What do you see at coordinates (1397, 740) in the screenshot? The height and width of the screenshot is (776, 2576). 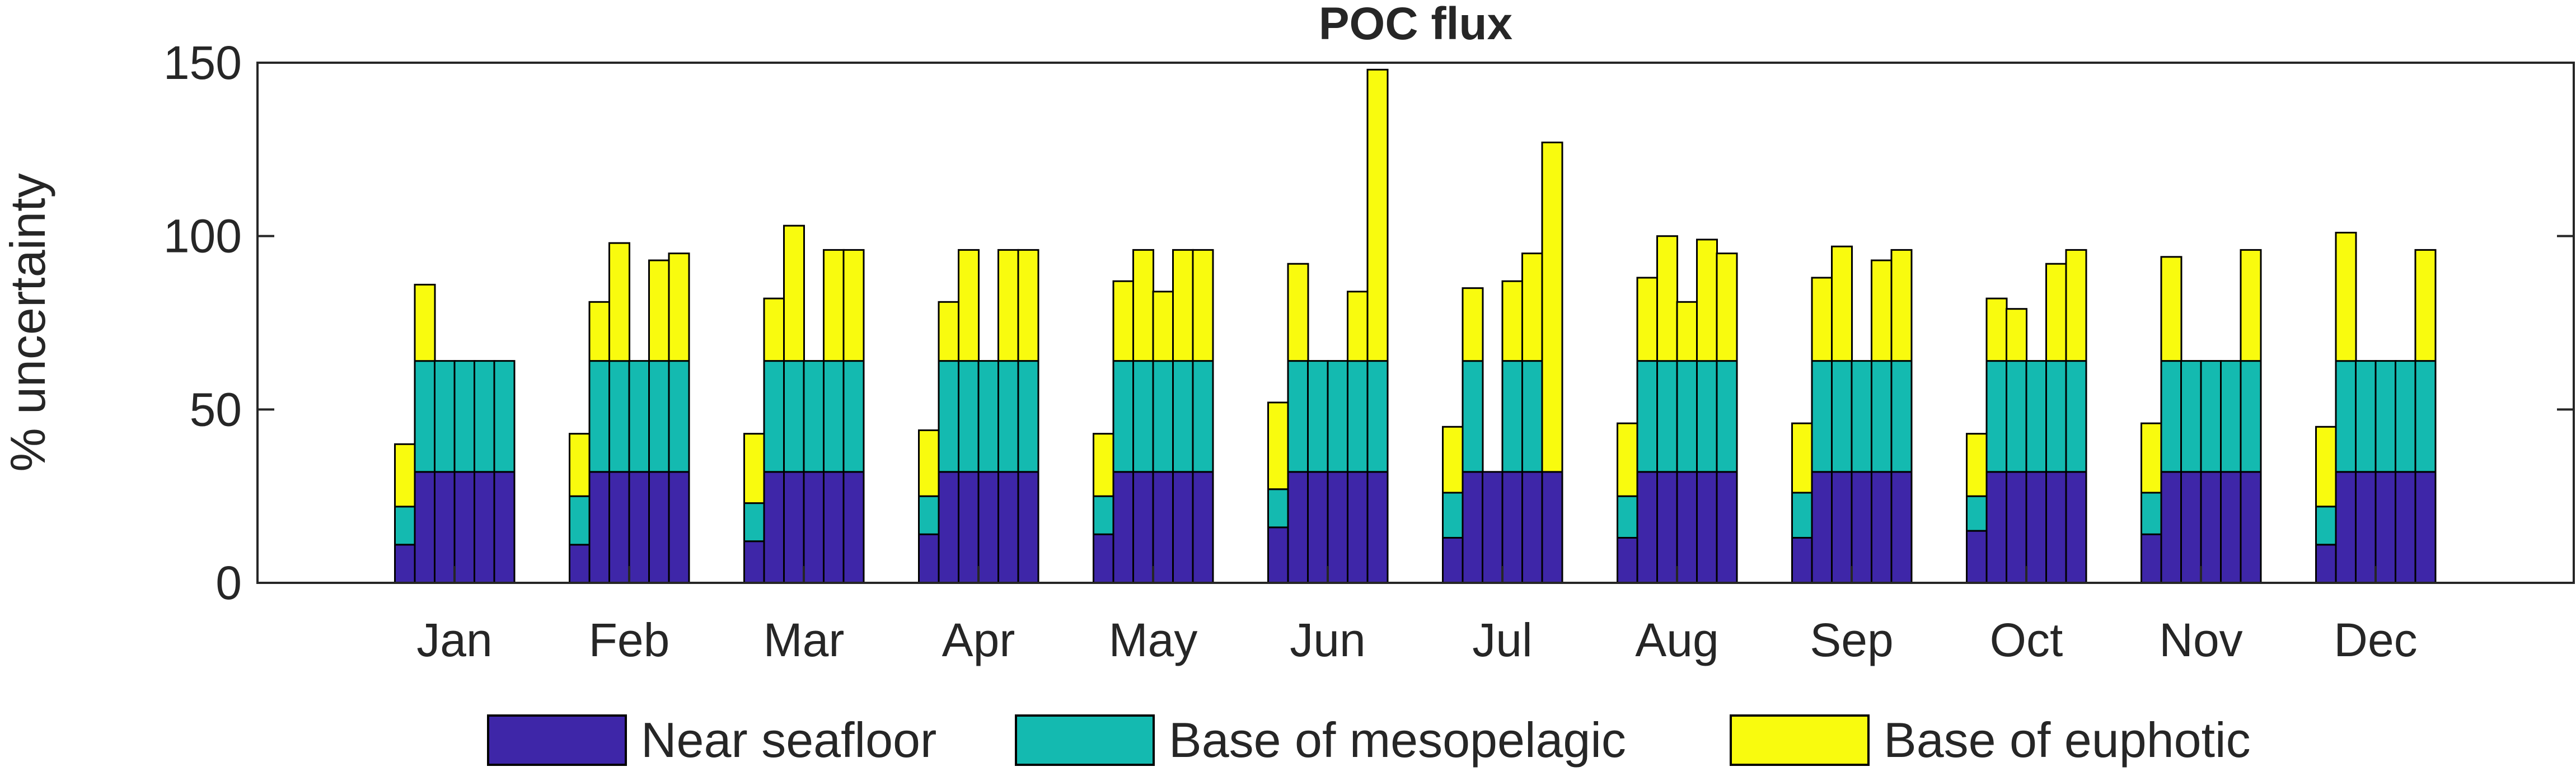 I see `legend-label-2: Base of mesopelagic` at bounding box center [1397, 740].